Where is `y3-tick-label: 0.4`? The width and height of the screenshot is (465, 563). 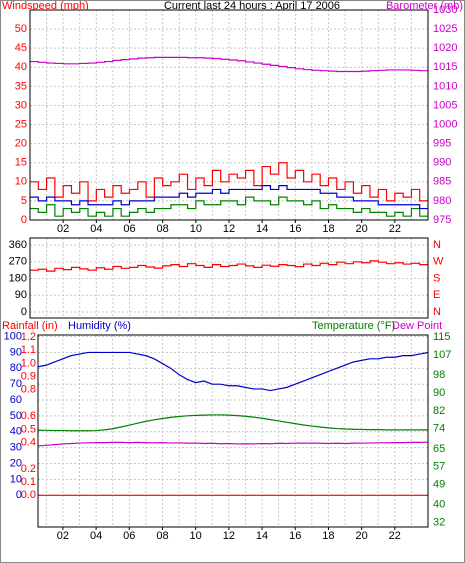
y3-tick-label: 0.4 is located at coordinates (28, 442).